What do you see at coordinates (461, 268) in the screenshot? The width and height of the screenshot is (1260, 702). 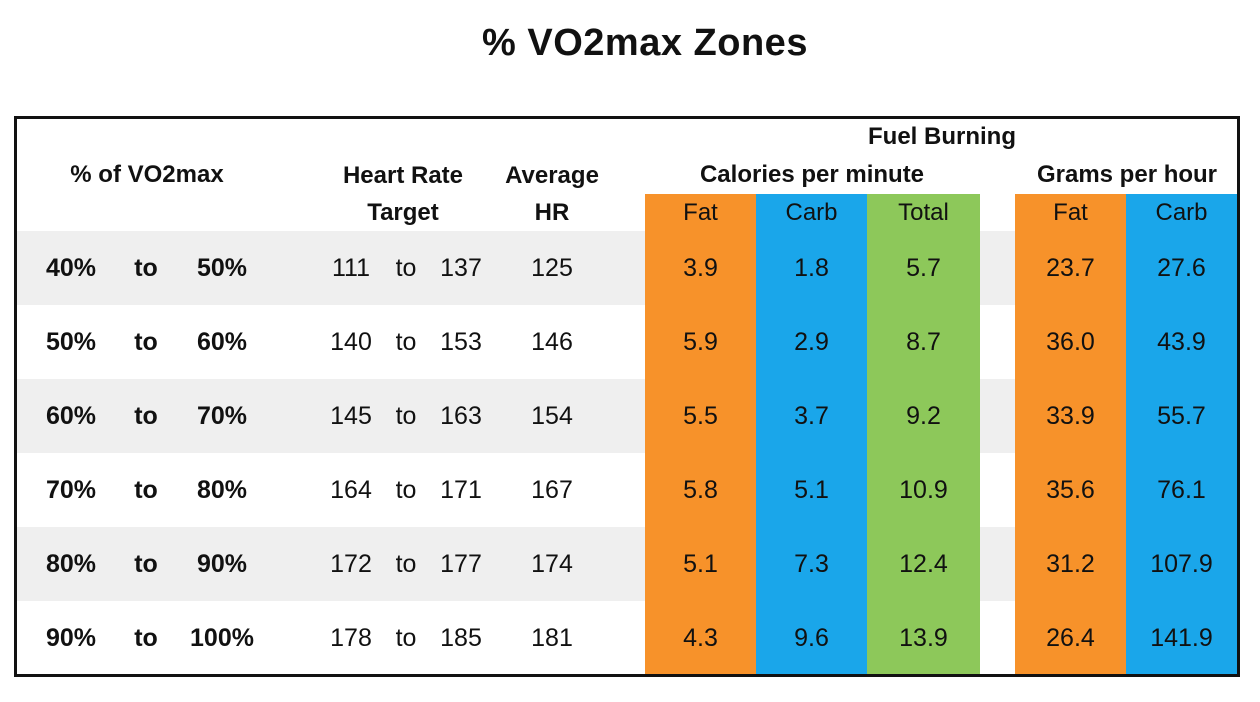 I see `hr-high-cell: 137` at bounding box center [461, 268].